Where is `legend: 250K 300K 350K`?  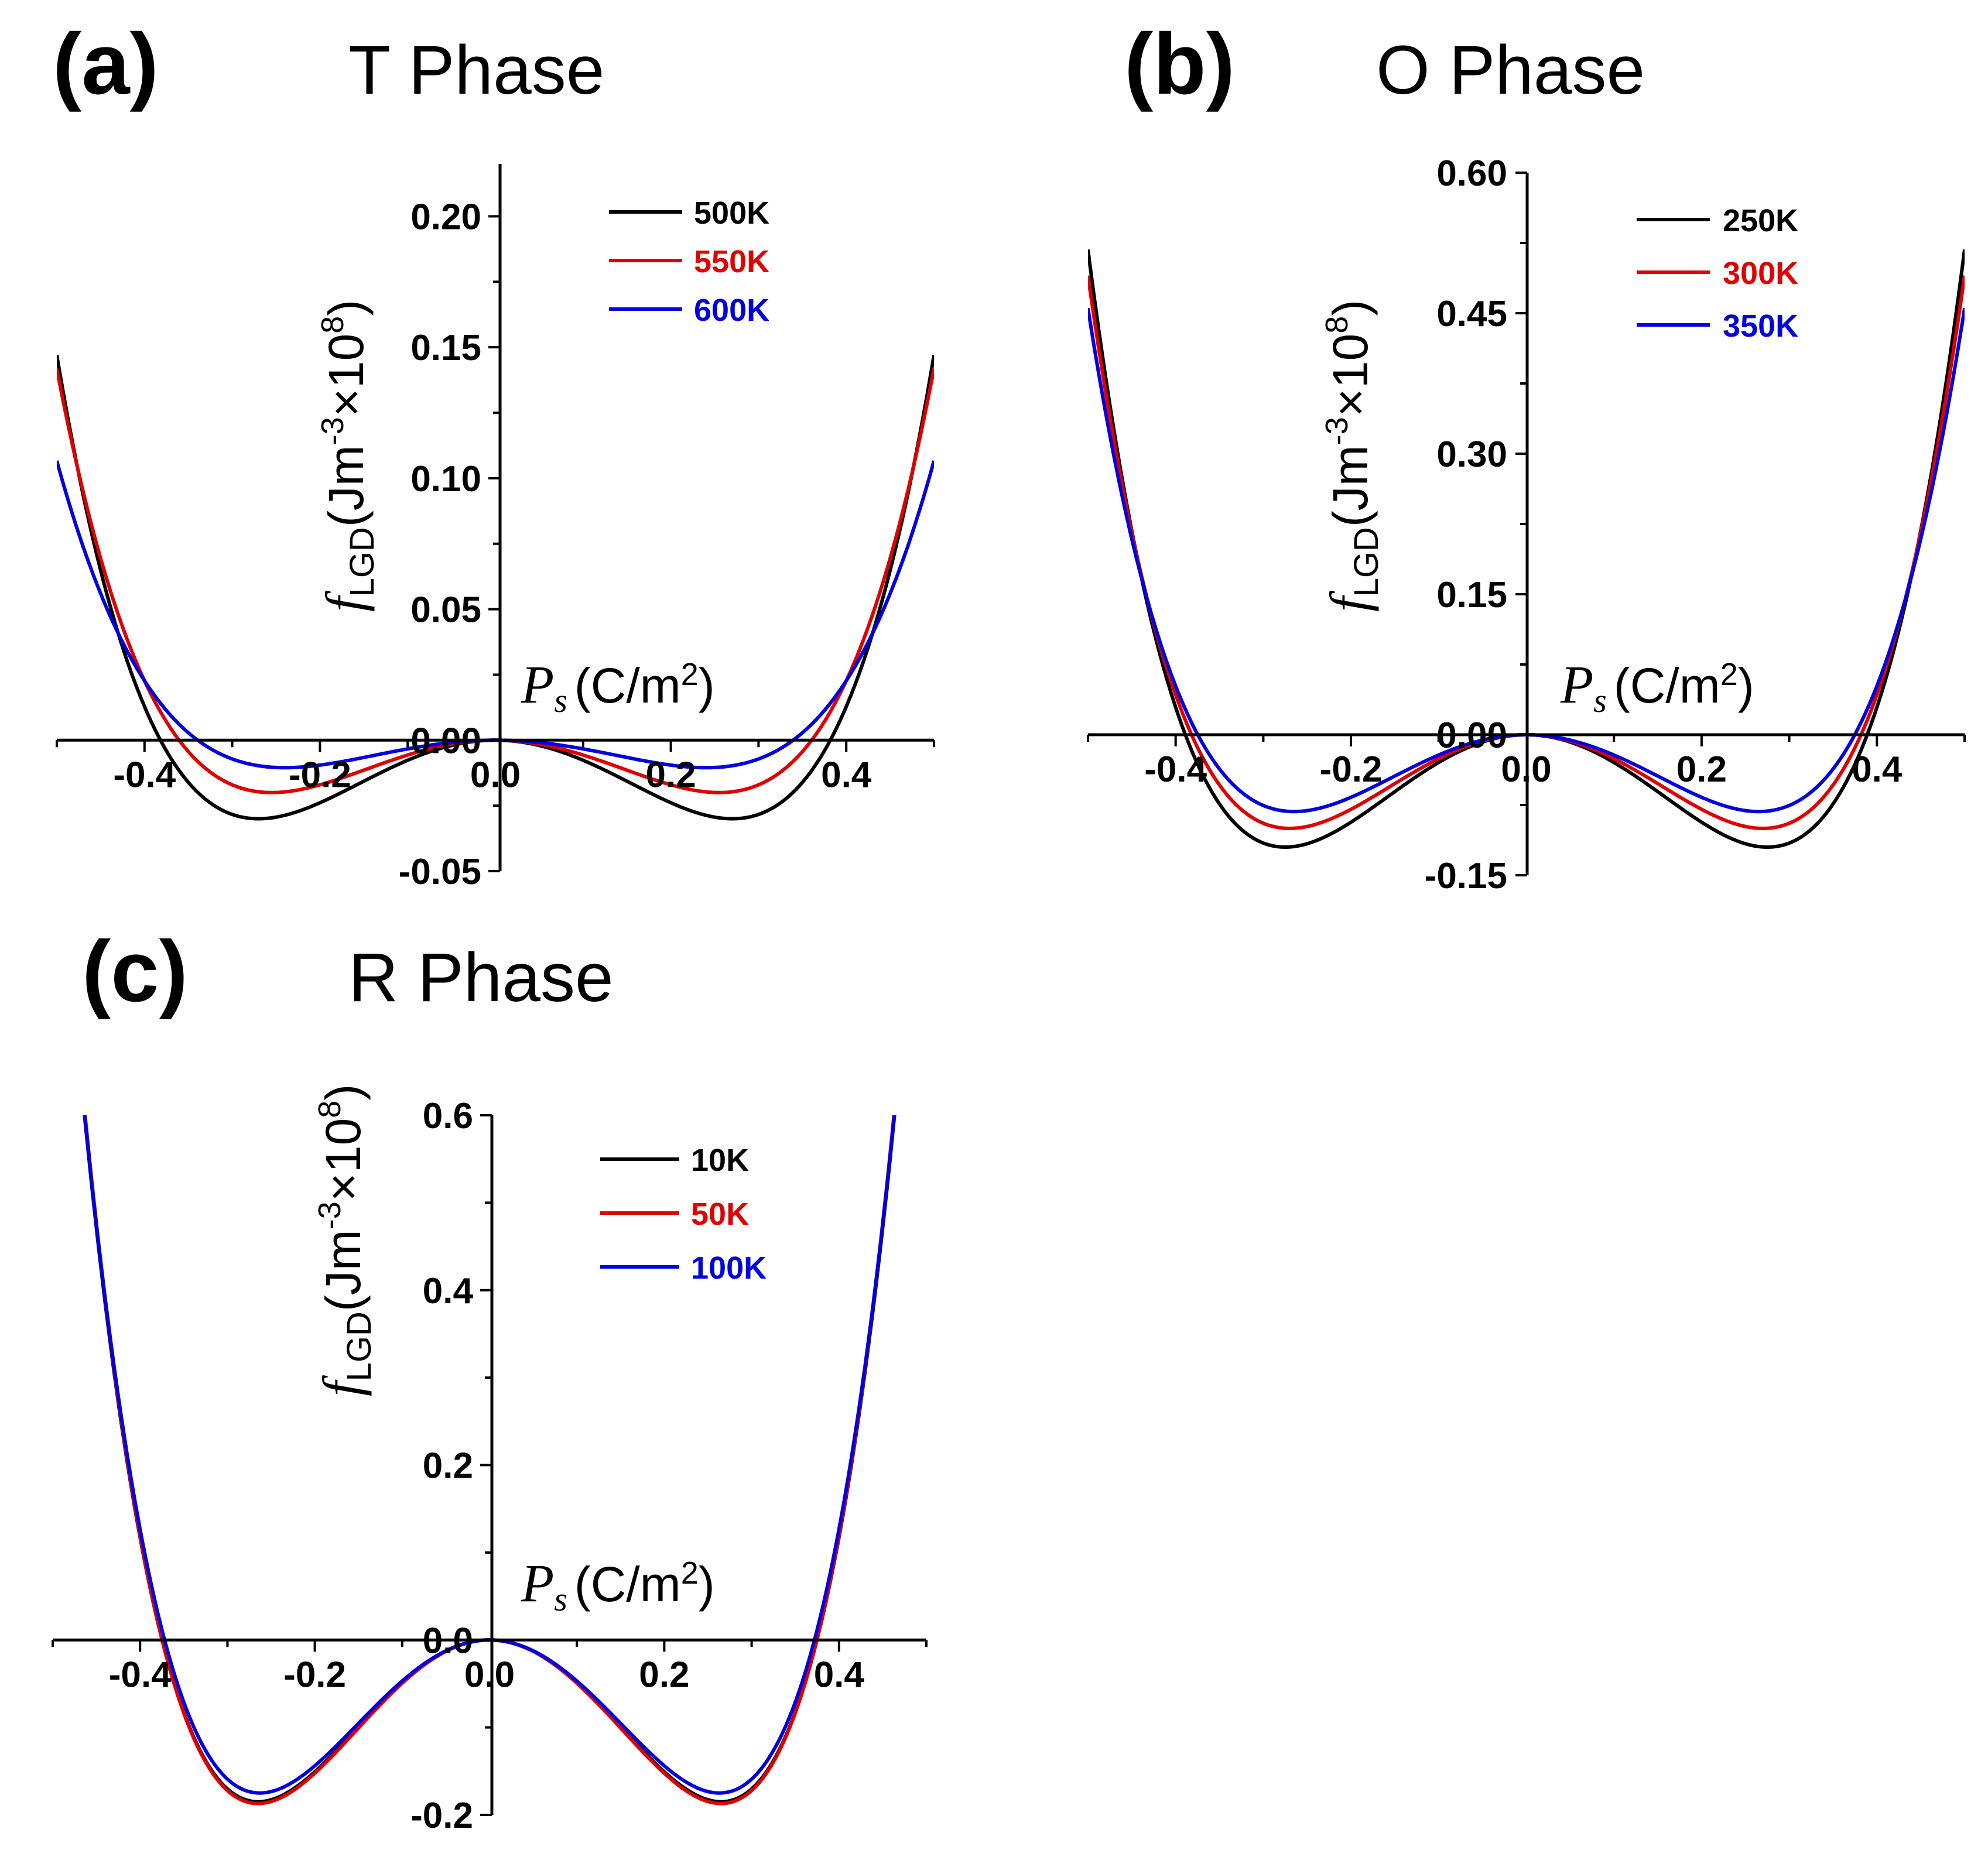
legend: 250K 300K 350K is located at coordinates (1718, 273).